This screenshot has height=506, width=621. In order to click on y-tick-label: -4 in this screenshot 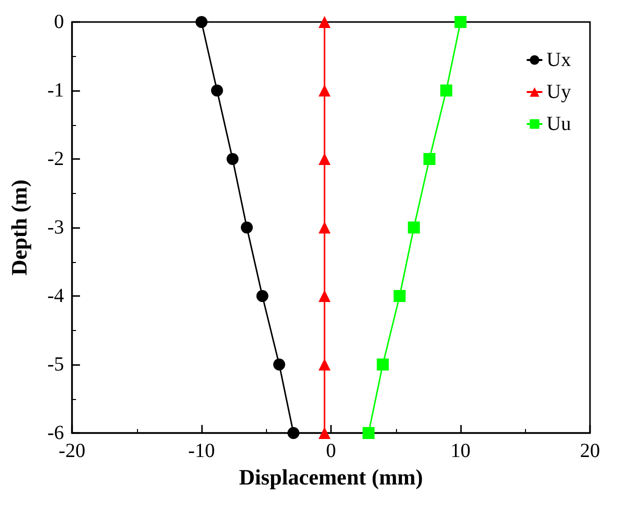, I will do `click(55, 296)`.